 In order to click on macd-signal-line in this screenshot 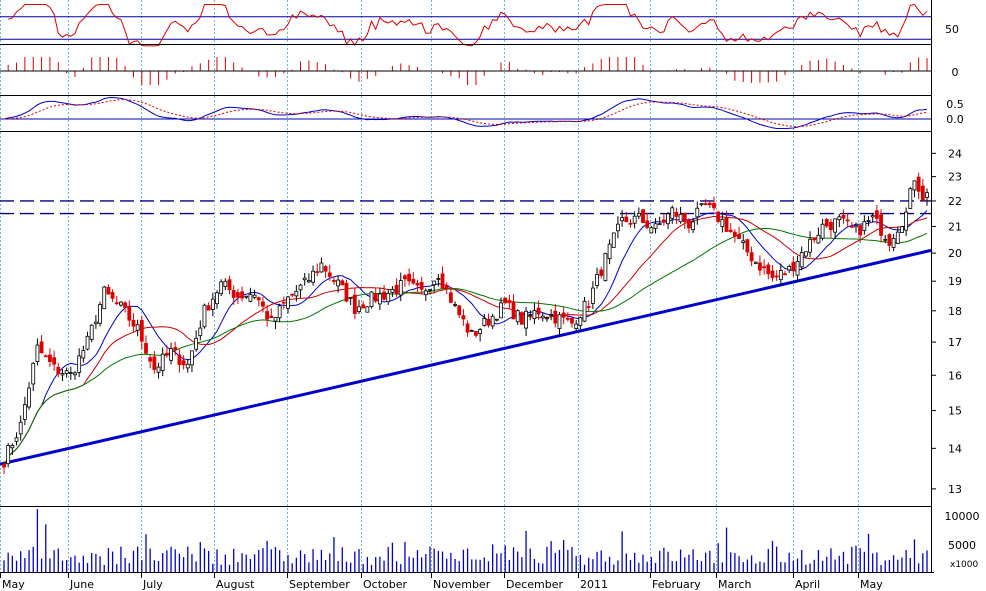, I will do `click(465, 113)`.